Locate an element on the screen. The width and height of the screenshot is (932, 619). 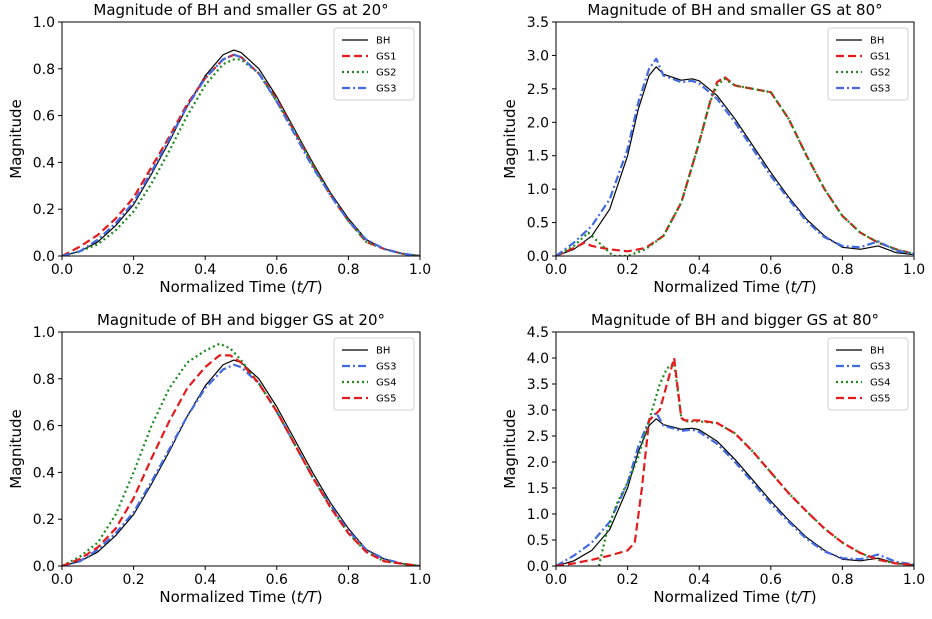
legend: BH GS1 GS2 GS3 is located at coordinates (868, 64).